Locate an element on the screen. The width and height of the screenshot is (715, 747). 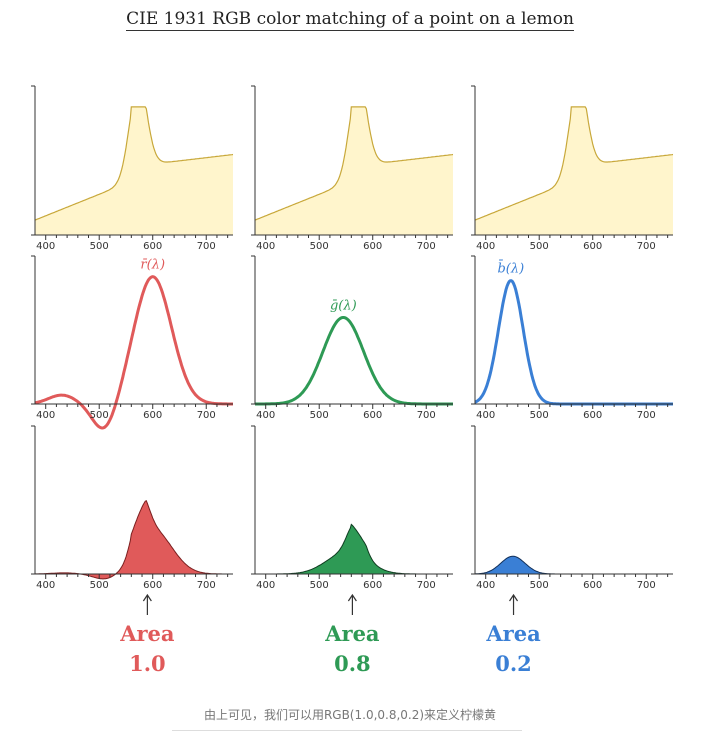
product-area-b is located at coordinates (573, 565).